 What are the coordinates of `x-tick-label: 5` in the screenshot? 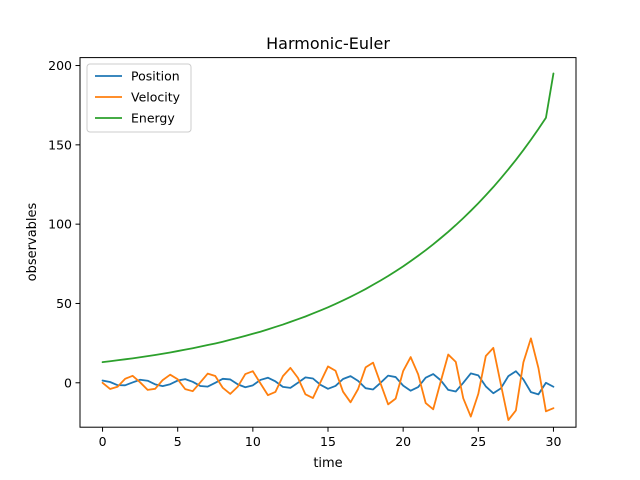 It's located at (178, 441).